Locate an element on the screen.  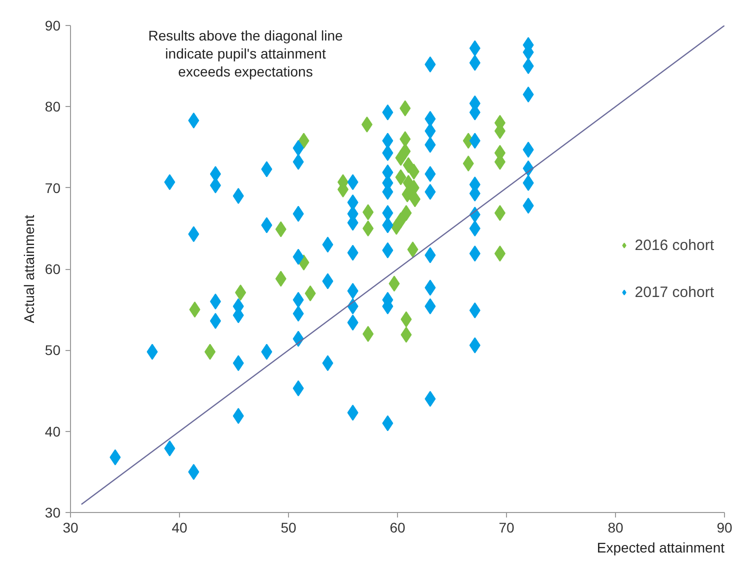
x-tick-label: 90 is located at coordinates (724, 528).